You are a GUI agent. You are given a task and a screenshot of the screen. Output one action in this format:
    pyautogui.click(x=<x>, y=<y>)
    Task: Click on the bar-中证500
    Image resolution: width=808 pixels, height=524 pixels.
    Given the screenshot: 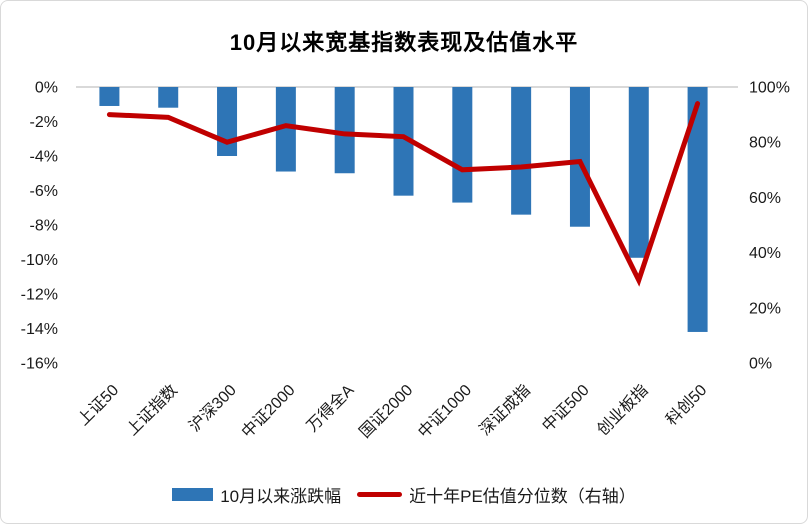 What is the action you would take?
    pyautogui.click(x=579, y=157)
    